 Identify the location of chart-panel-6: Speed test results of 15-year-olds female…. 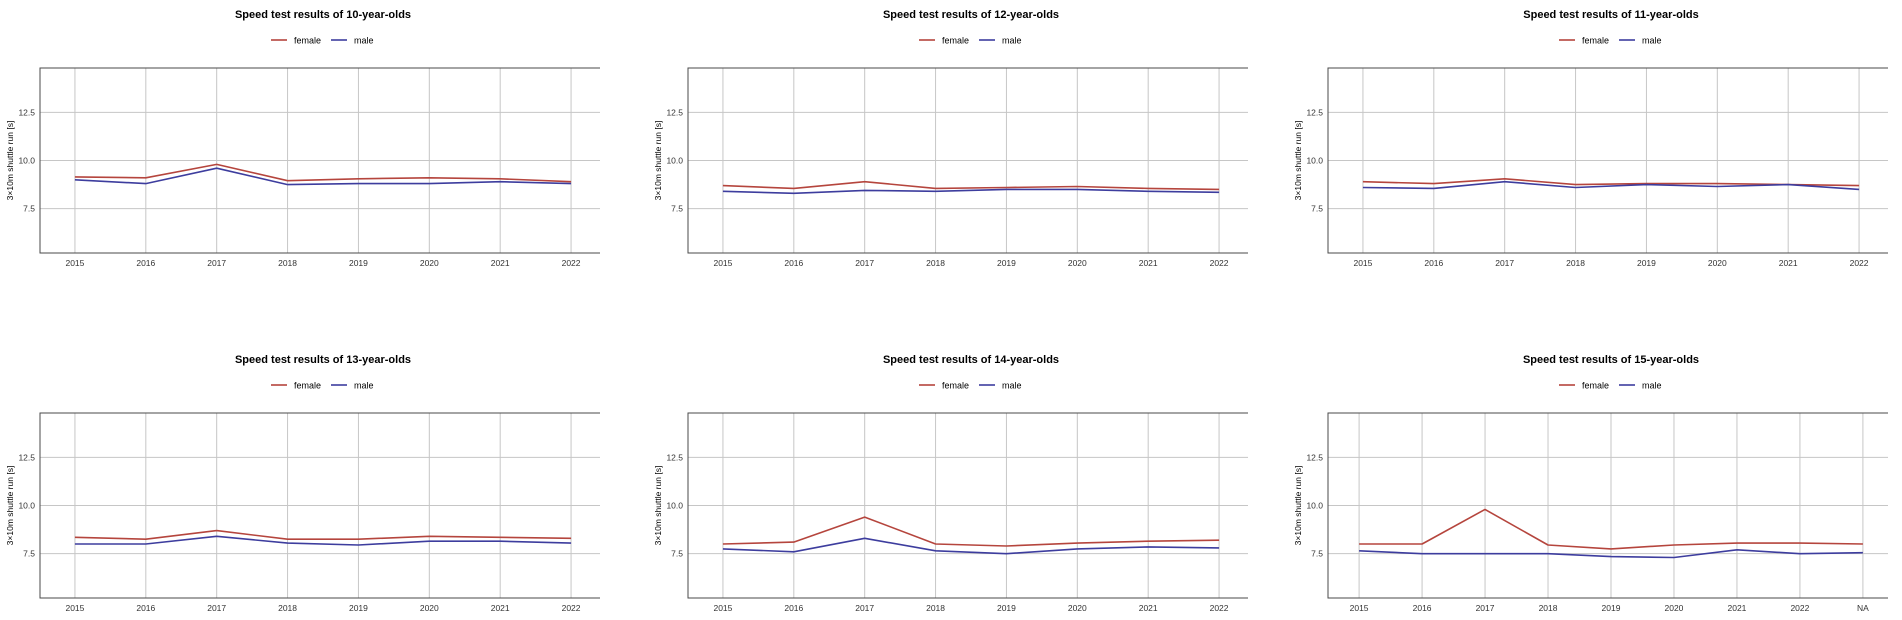
(1590, 483).